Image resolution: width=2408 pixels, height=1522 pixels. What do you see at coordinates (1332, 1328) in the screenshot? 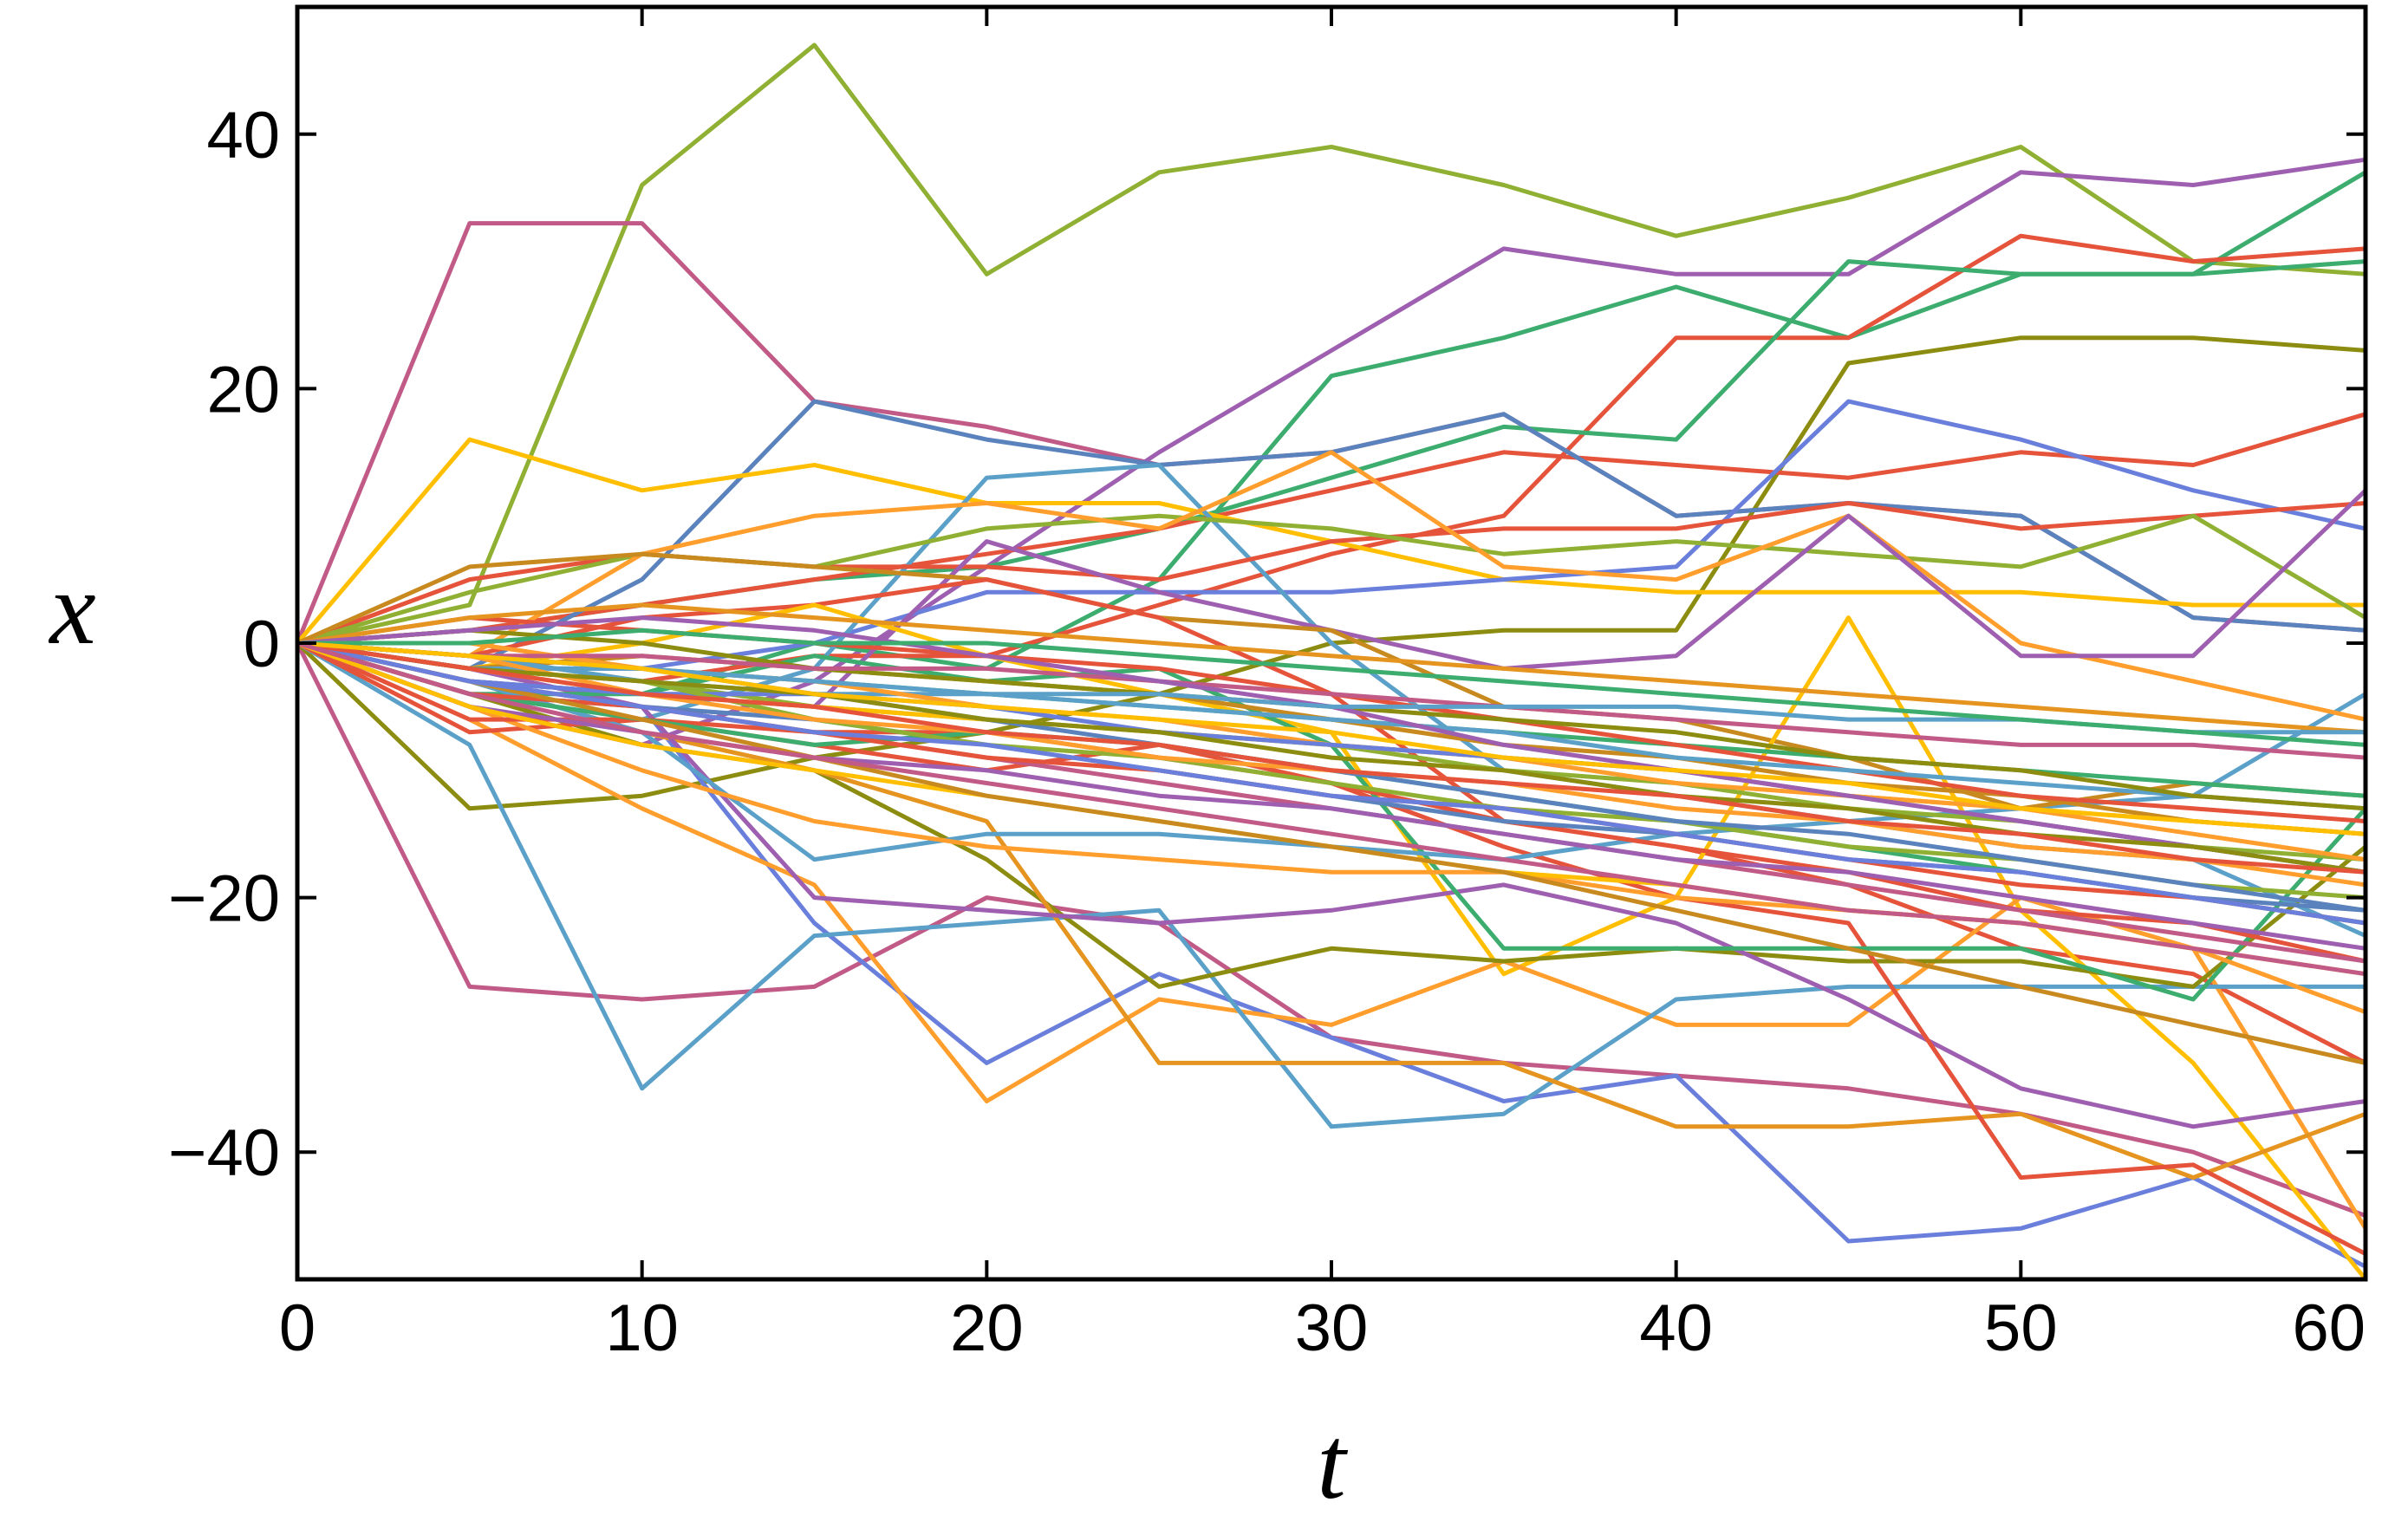
I see `x-tick-label: 30` at bounding box center [1332, 1328].